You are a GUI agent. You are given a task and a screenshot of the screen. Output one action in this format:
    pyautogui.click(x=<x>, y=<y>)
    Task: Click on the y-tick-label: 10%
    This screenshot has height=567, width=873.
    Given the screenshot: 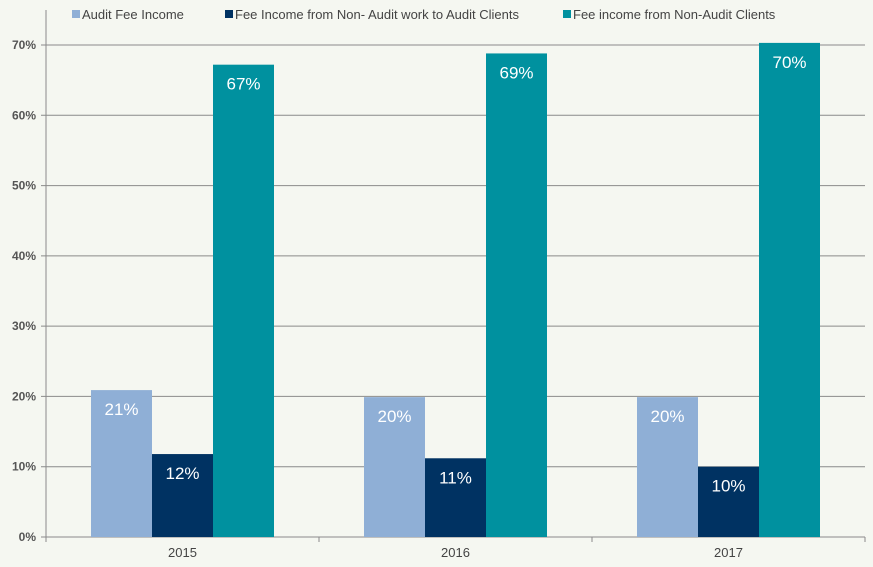 What is the action you would take?
    pyautogui.click(x=24, y=467)
    